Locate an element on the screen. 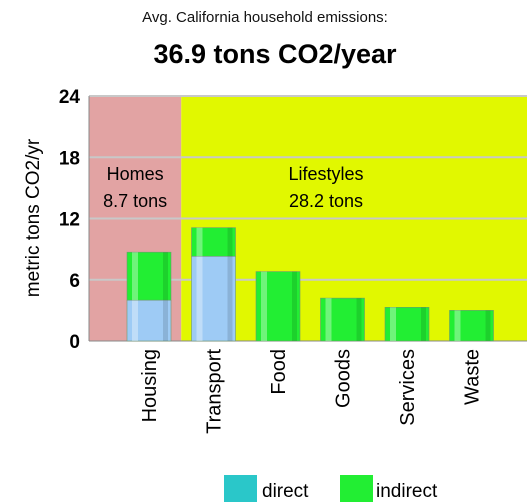  bar-transport-indirect-highlight is located at coordinates (199, 242).